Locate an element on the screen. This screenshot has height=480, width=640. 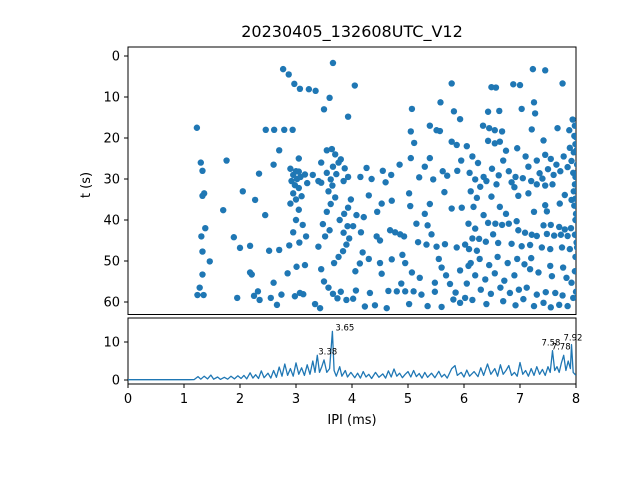
x-tick-label: 0 is located at coordinates (128, 399).